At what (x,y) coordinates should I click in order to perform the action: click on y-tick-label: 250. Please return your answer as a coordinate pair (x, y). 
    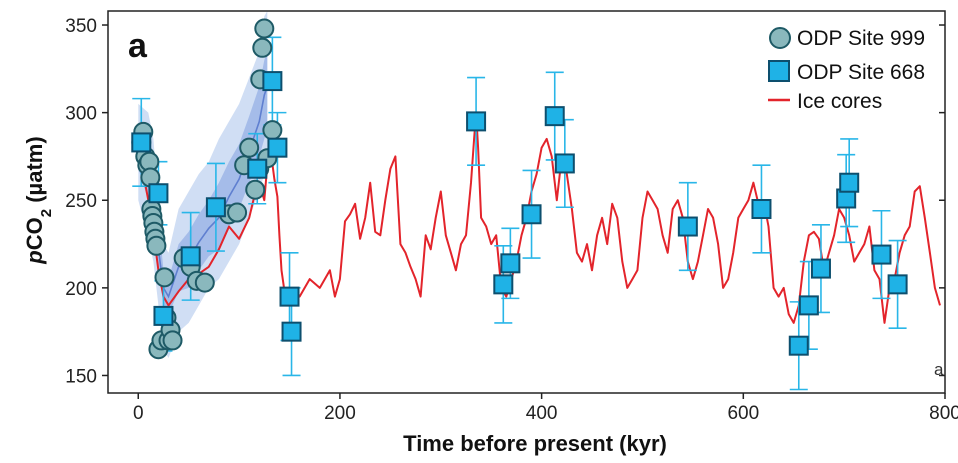
    Looking at the image, I should click on (81, 201).